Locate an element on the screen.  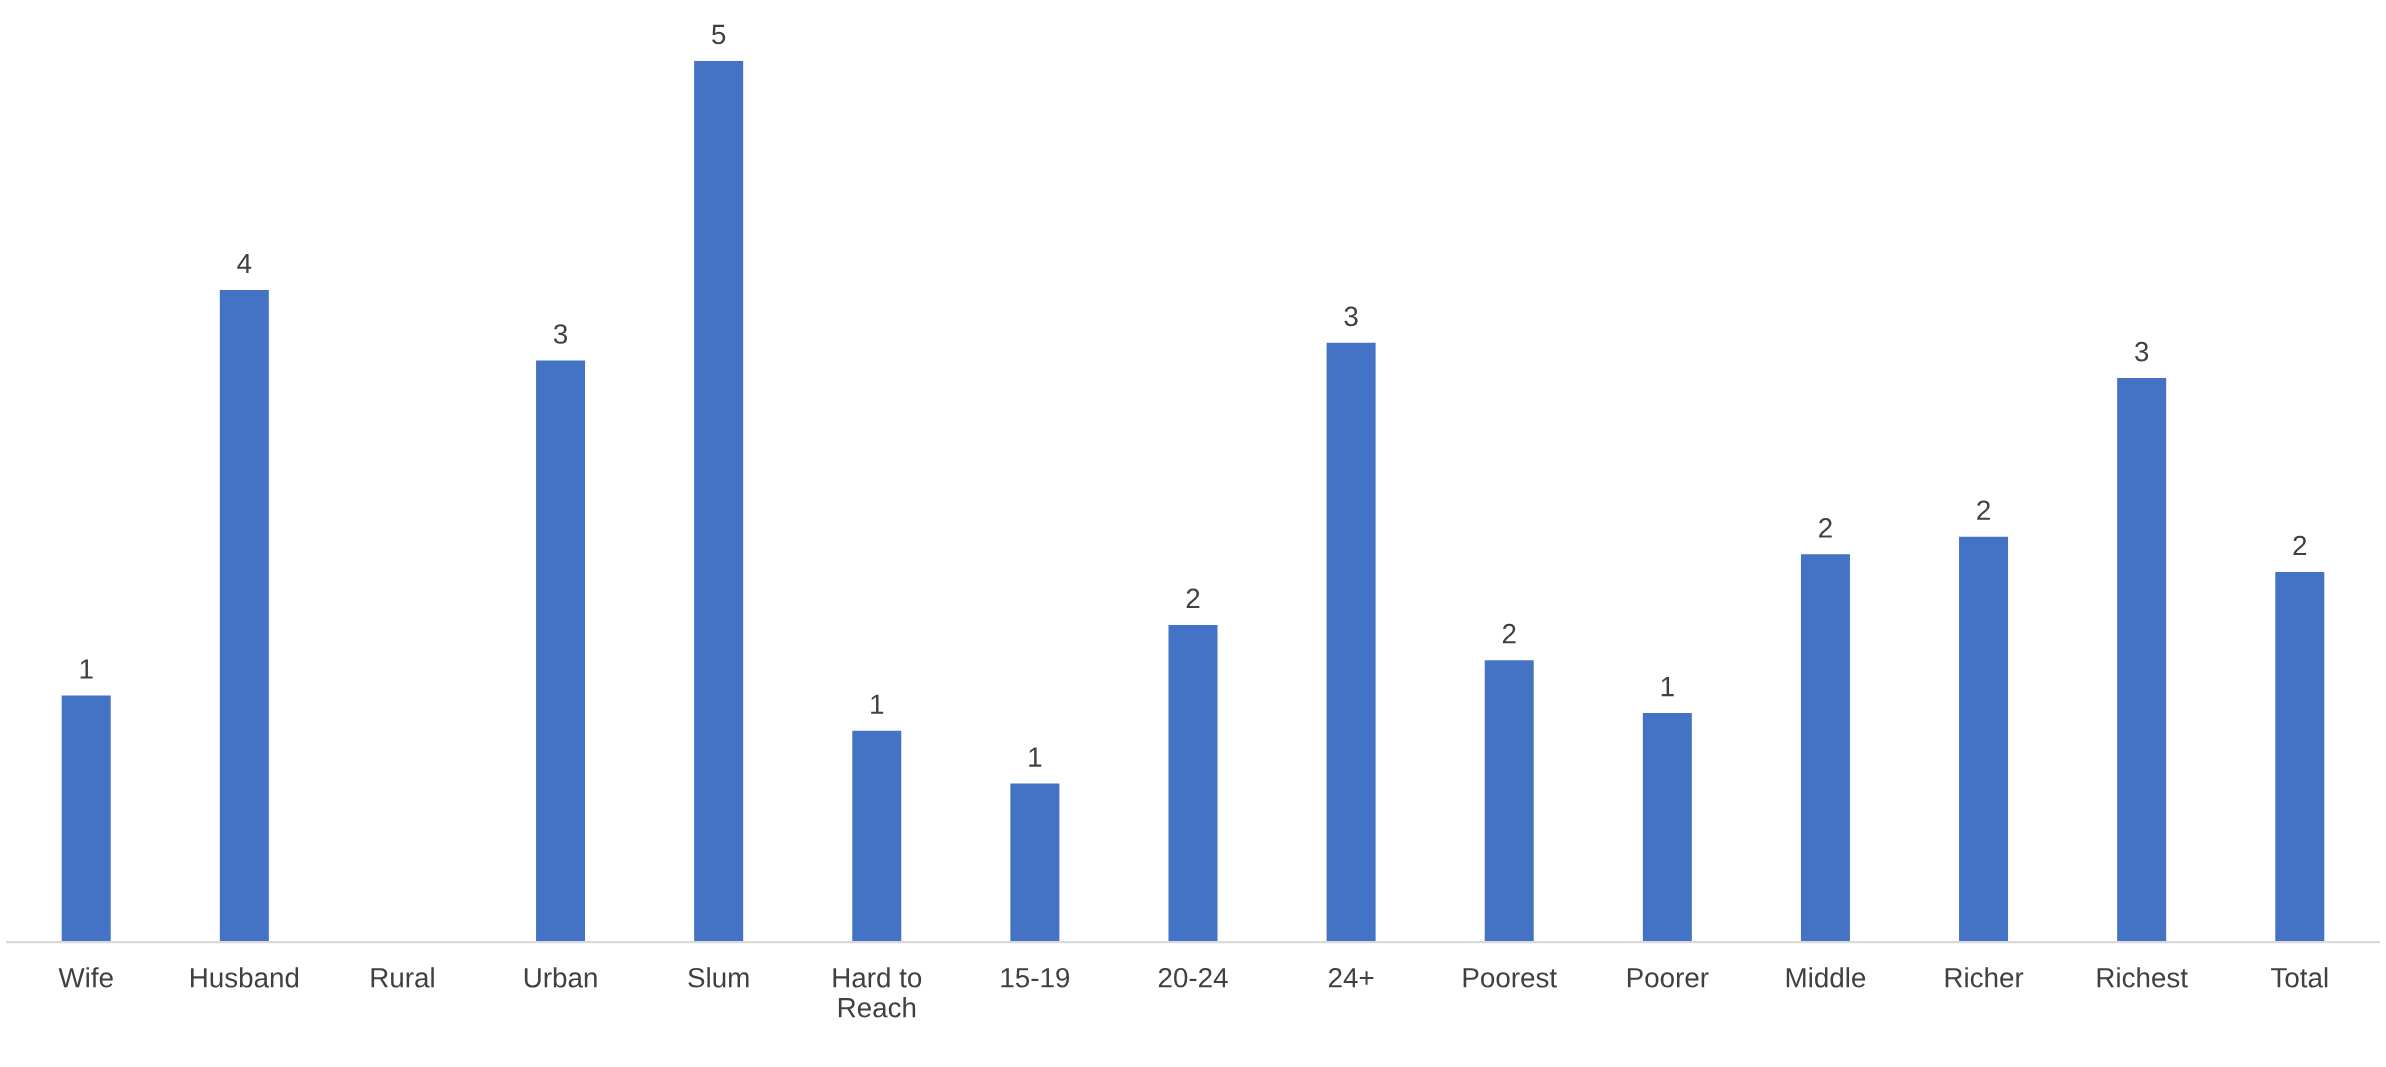
x-tick-label: 20-24 is located at coordinates (1193, 977).